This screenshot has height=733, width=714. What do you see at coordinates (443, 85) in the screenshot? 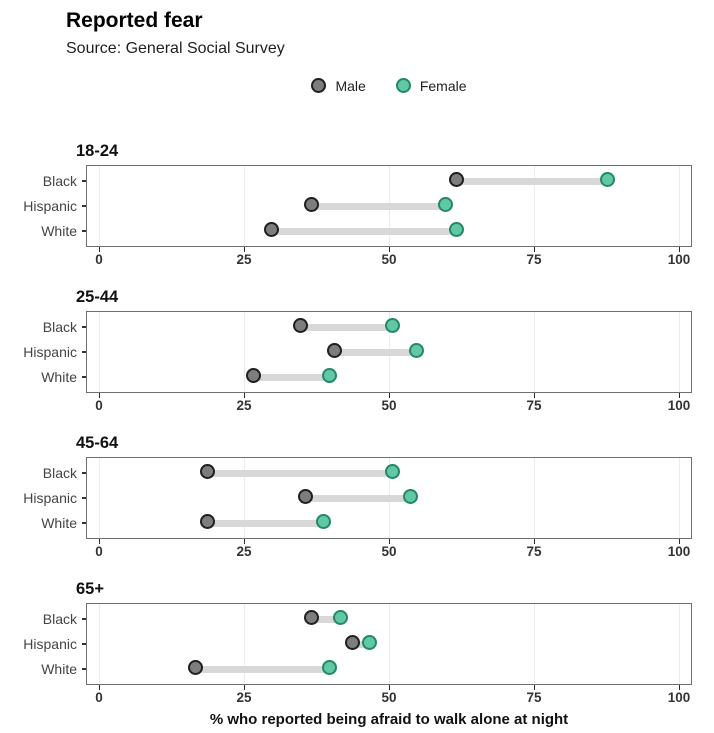
I see `legend-label-female: Female` at bounding box center [443, 85].